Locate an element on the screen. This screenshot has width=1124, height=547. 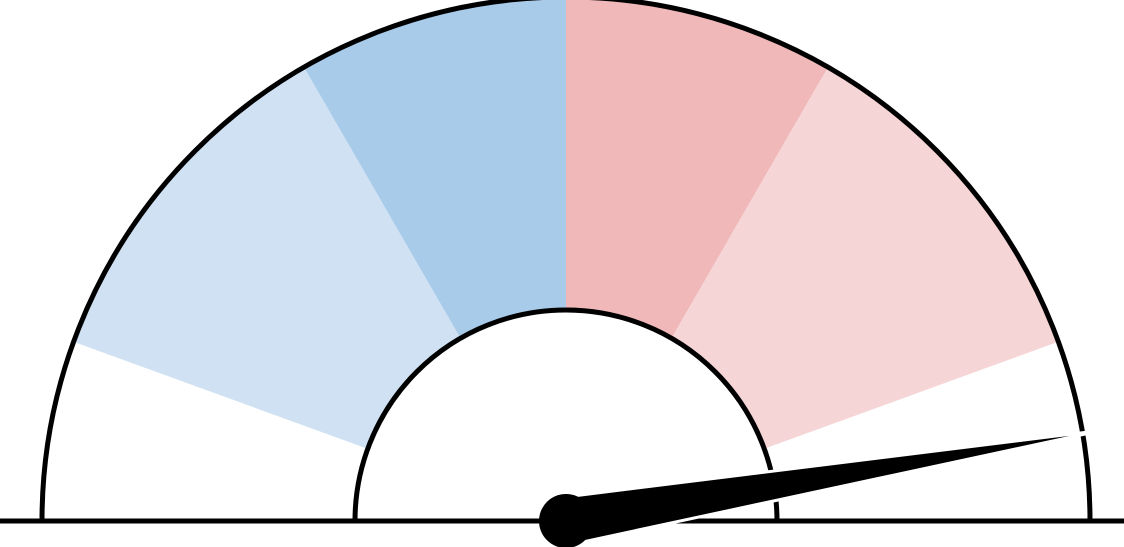
needle-hub is located at coordinates (566, 520).